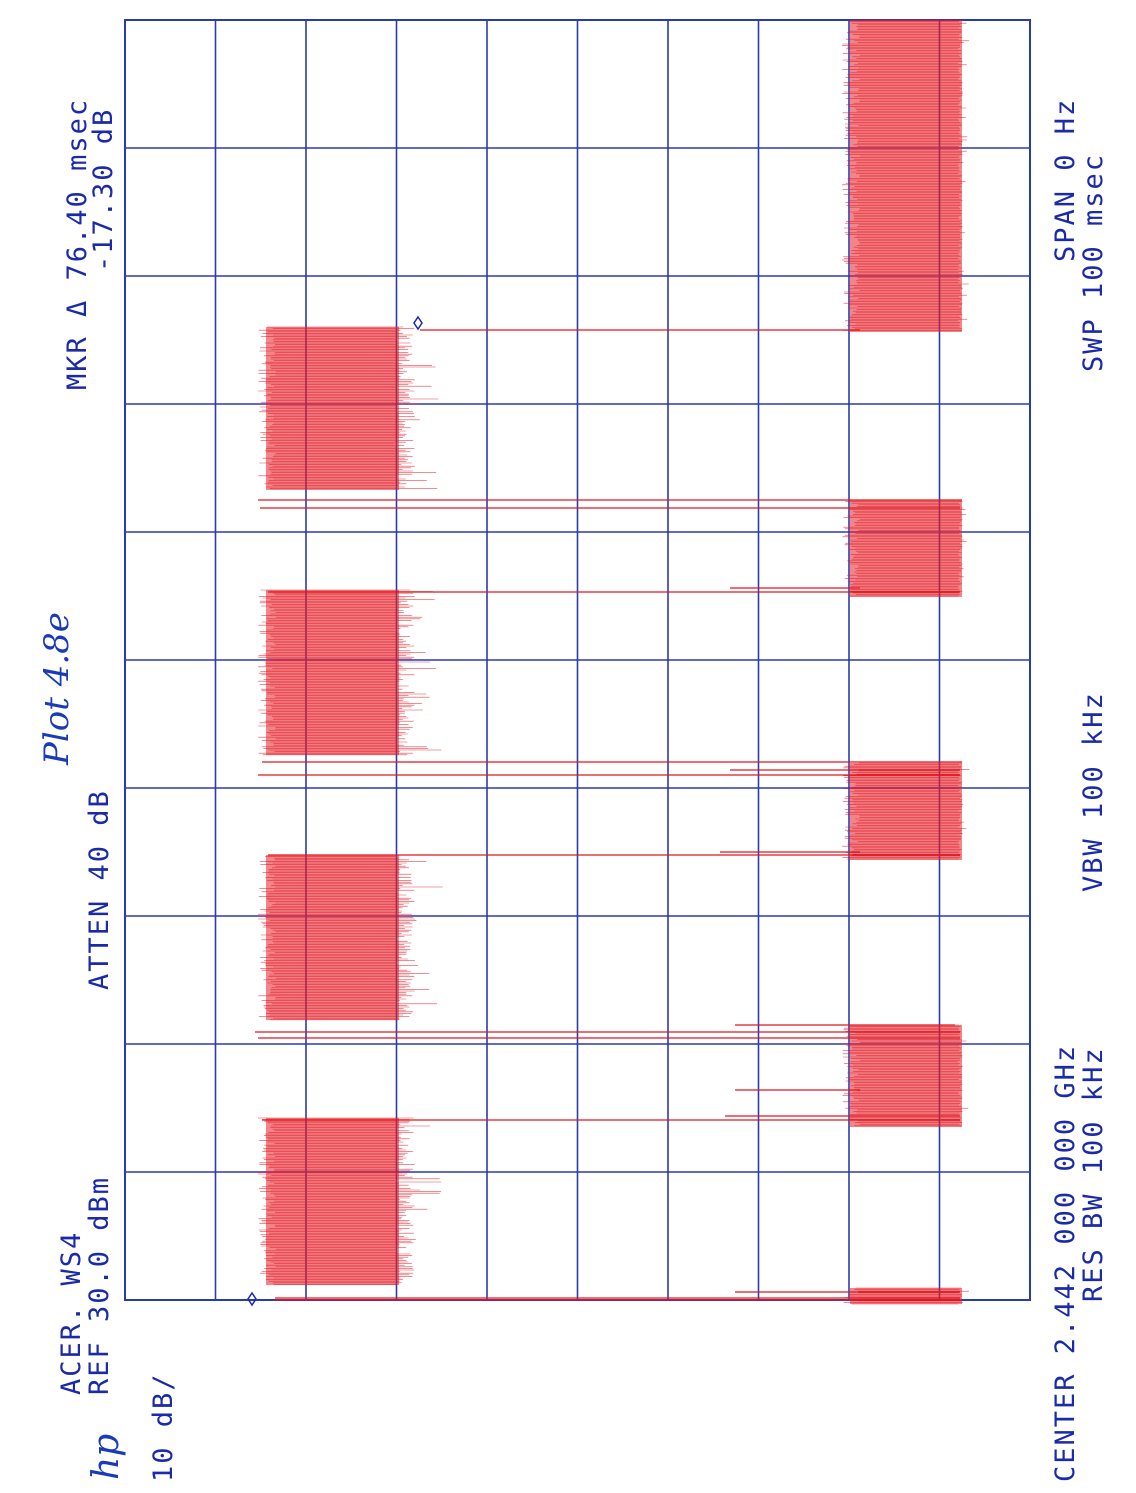 The width and height of the screenshot is (1136, 1493). I want to click on marker-delta: MKR Δ 76.40 msec, so click(77, 244).